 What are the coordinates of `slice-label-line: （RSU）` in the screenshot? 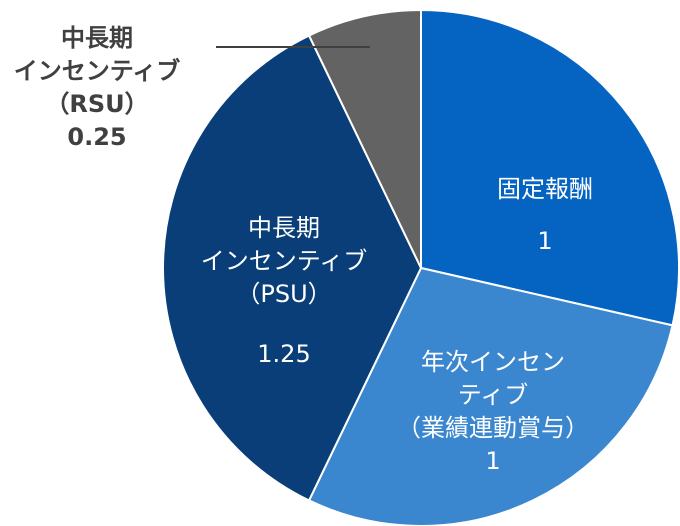 It's located at (96, 104).